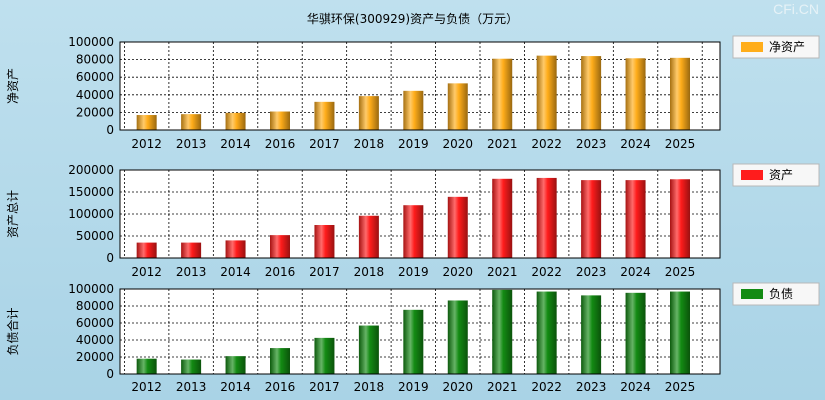 This screenshot has height=400, width=825. Describe the element at coordinates (13, 86) in the screenshot. I see `y-axis-label: 净资产` at that location.